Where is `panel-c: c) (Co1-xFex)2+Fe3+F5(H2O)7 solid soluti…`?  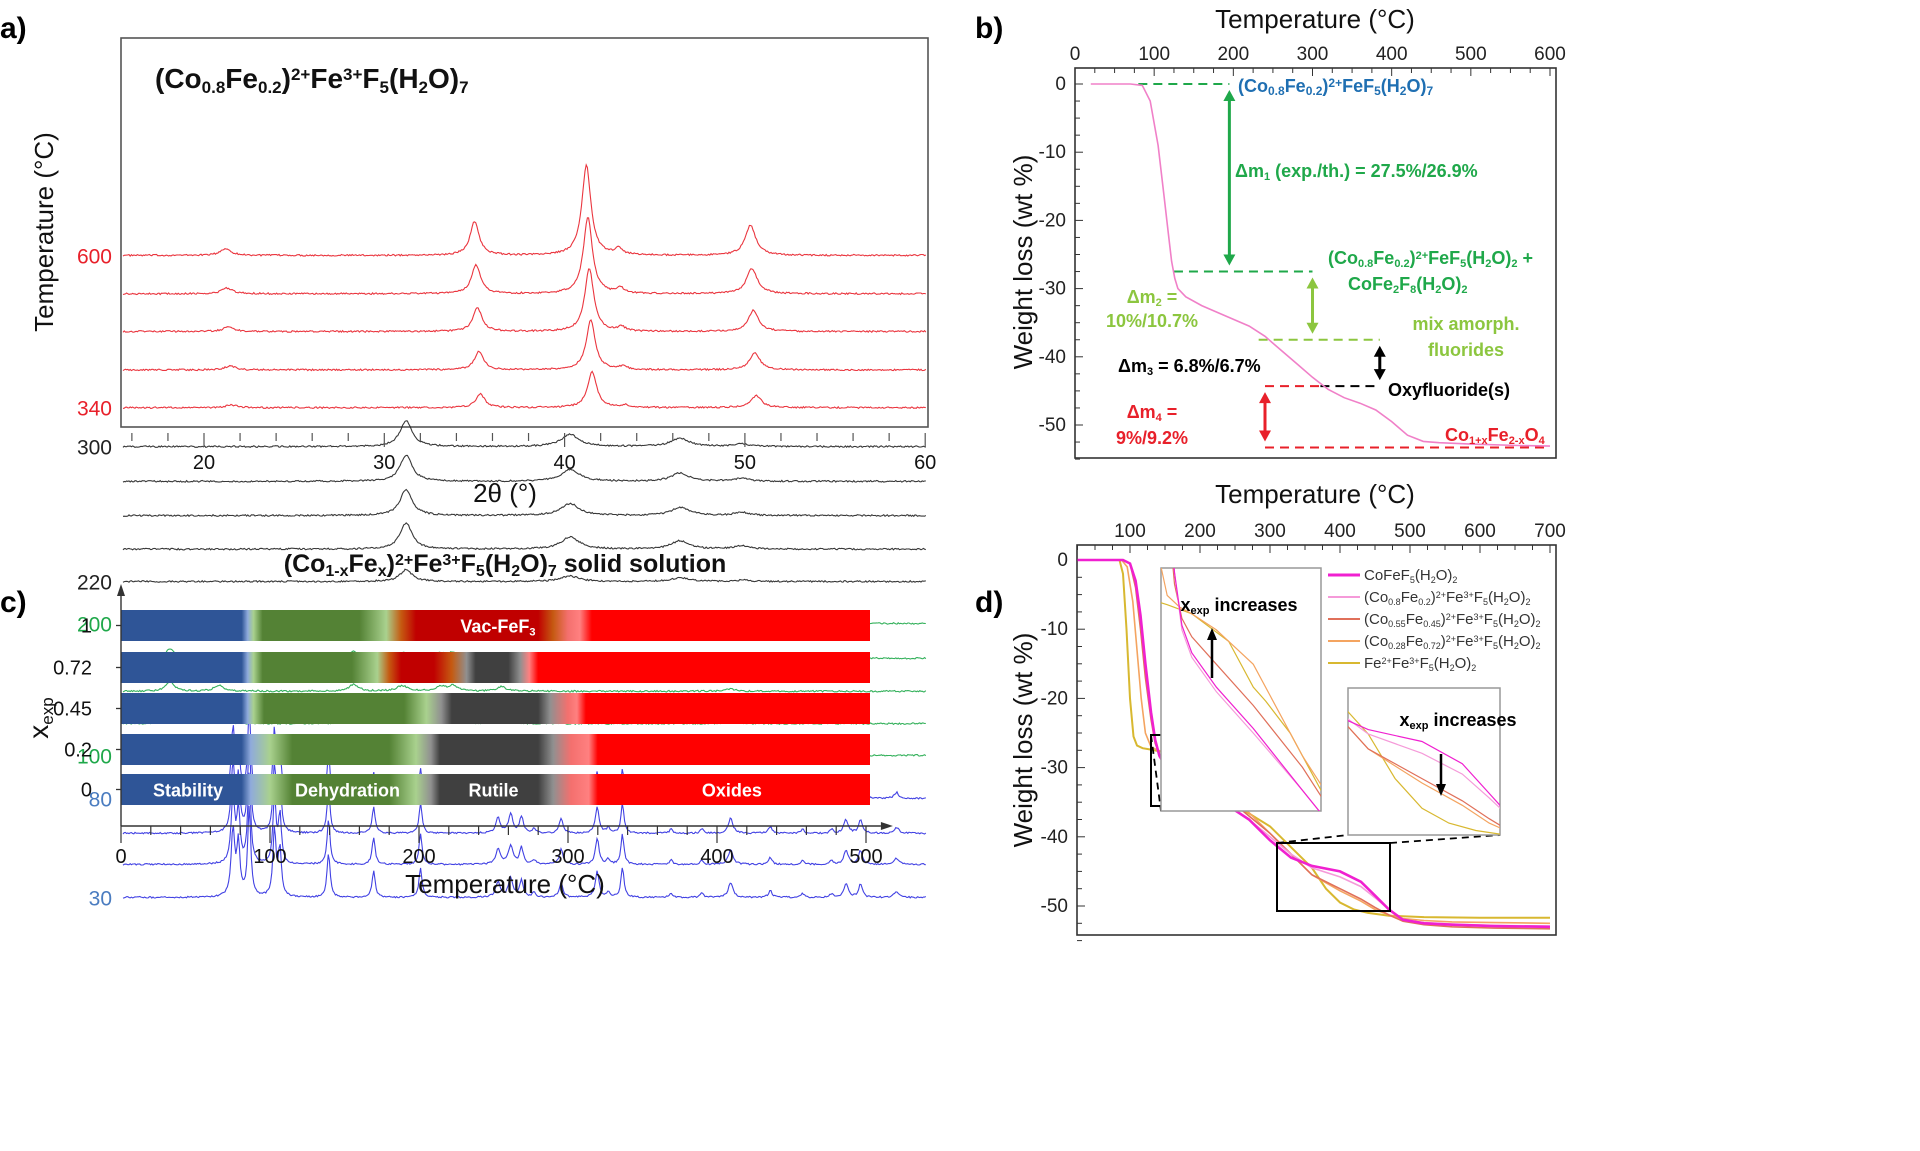 panel-c: c) (Co1-xFex)2+Fe3+F5(H2O)7 solid soluti… is located at coordinates (446, 724).